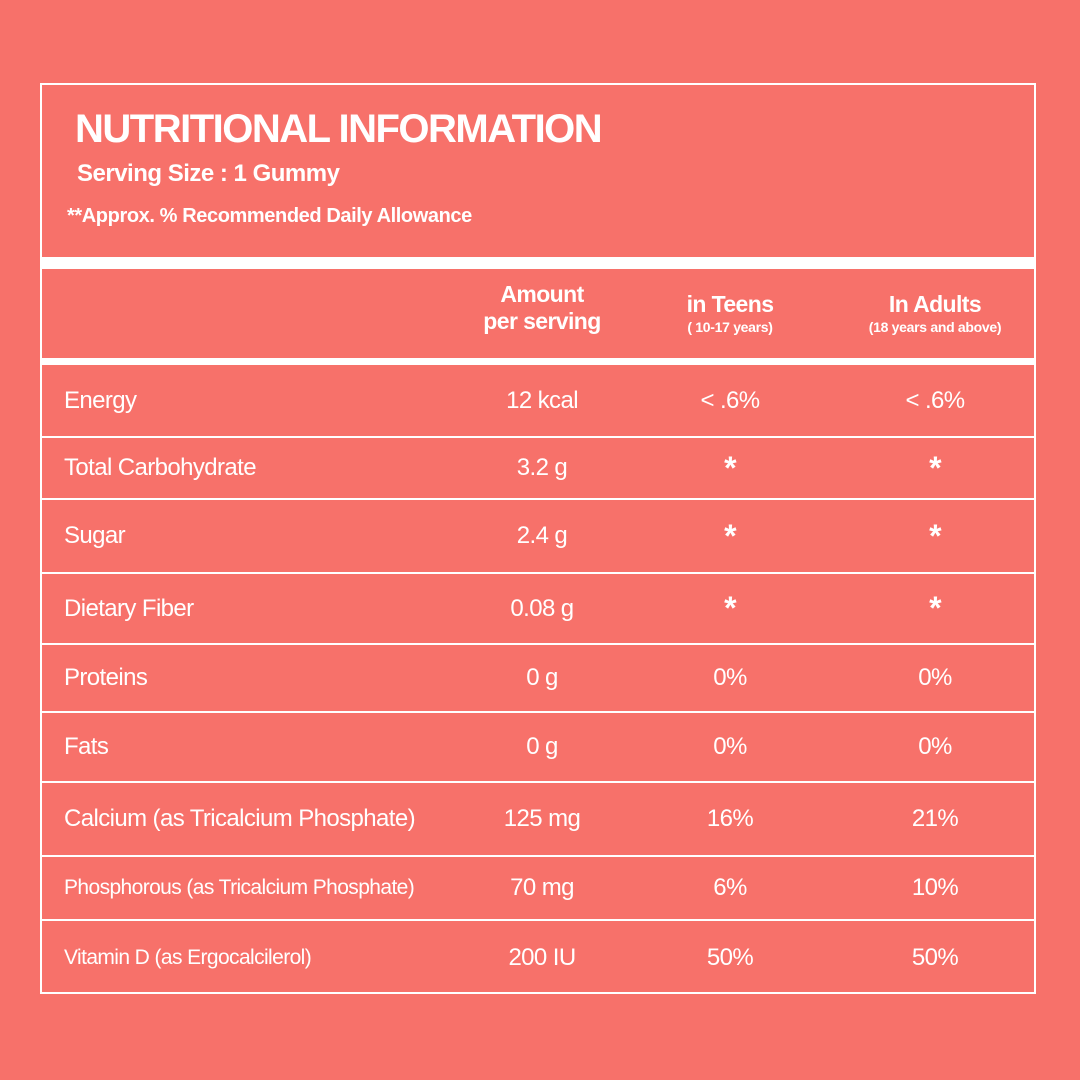 The image size is (1080, 1080). Describe the element at coordinates (935, 957) in the screenshot. I see `nutrient-adults-rda: 50%` at that location.